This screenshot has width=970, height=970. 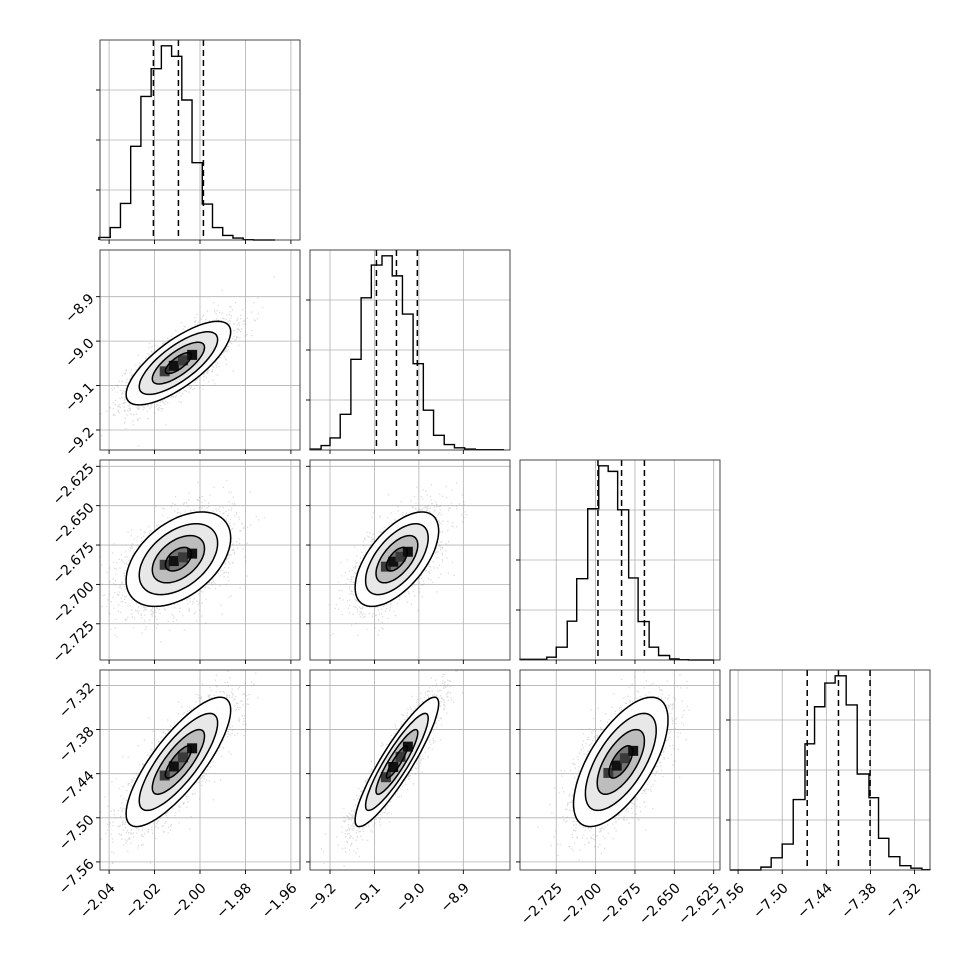 What do you see at coordinates (771, 901) in the screenshot?
I see `x-tick-label: −7.50` at bounding box center [771, 901].